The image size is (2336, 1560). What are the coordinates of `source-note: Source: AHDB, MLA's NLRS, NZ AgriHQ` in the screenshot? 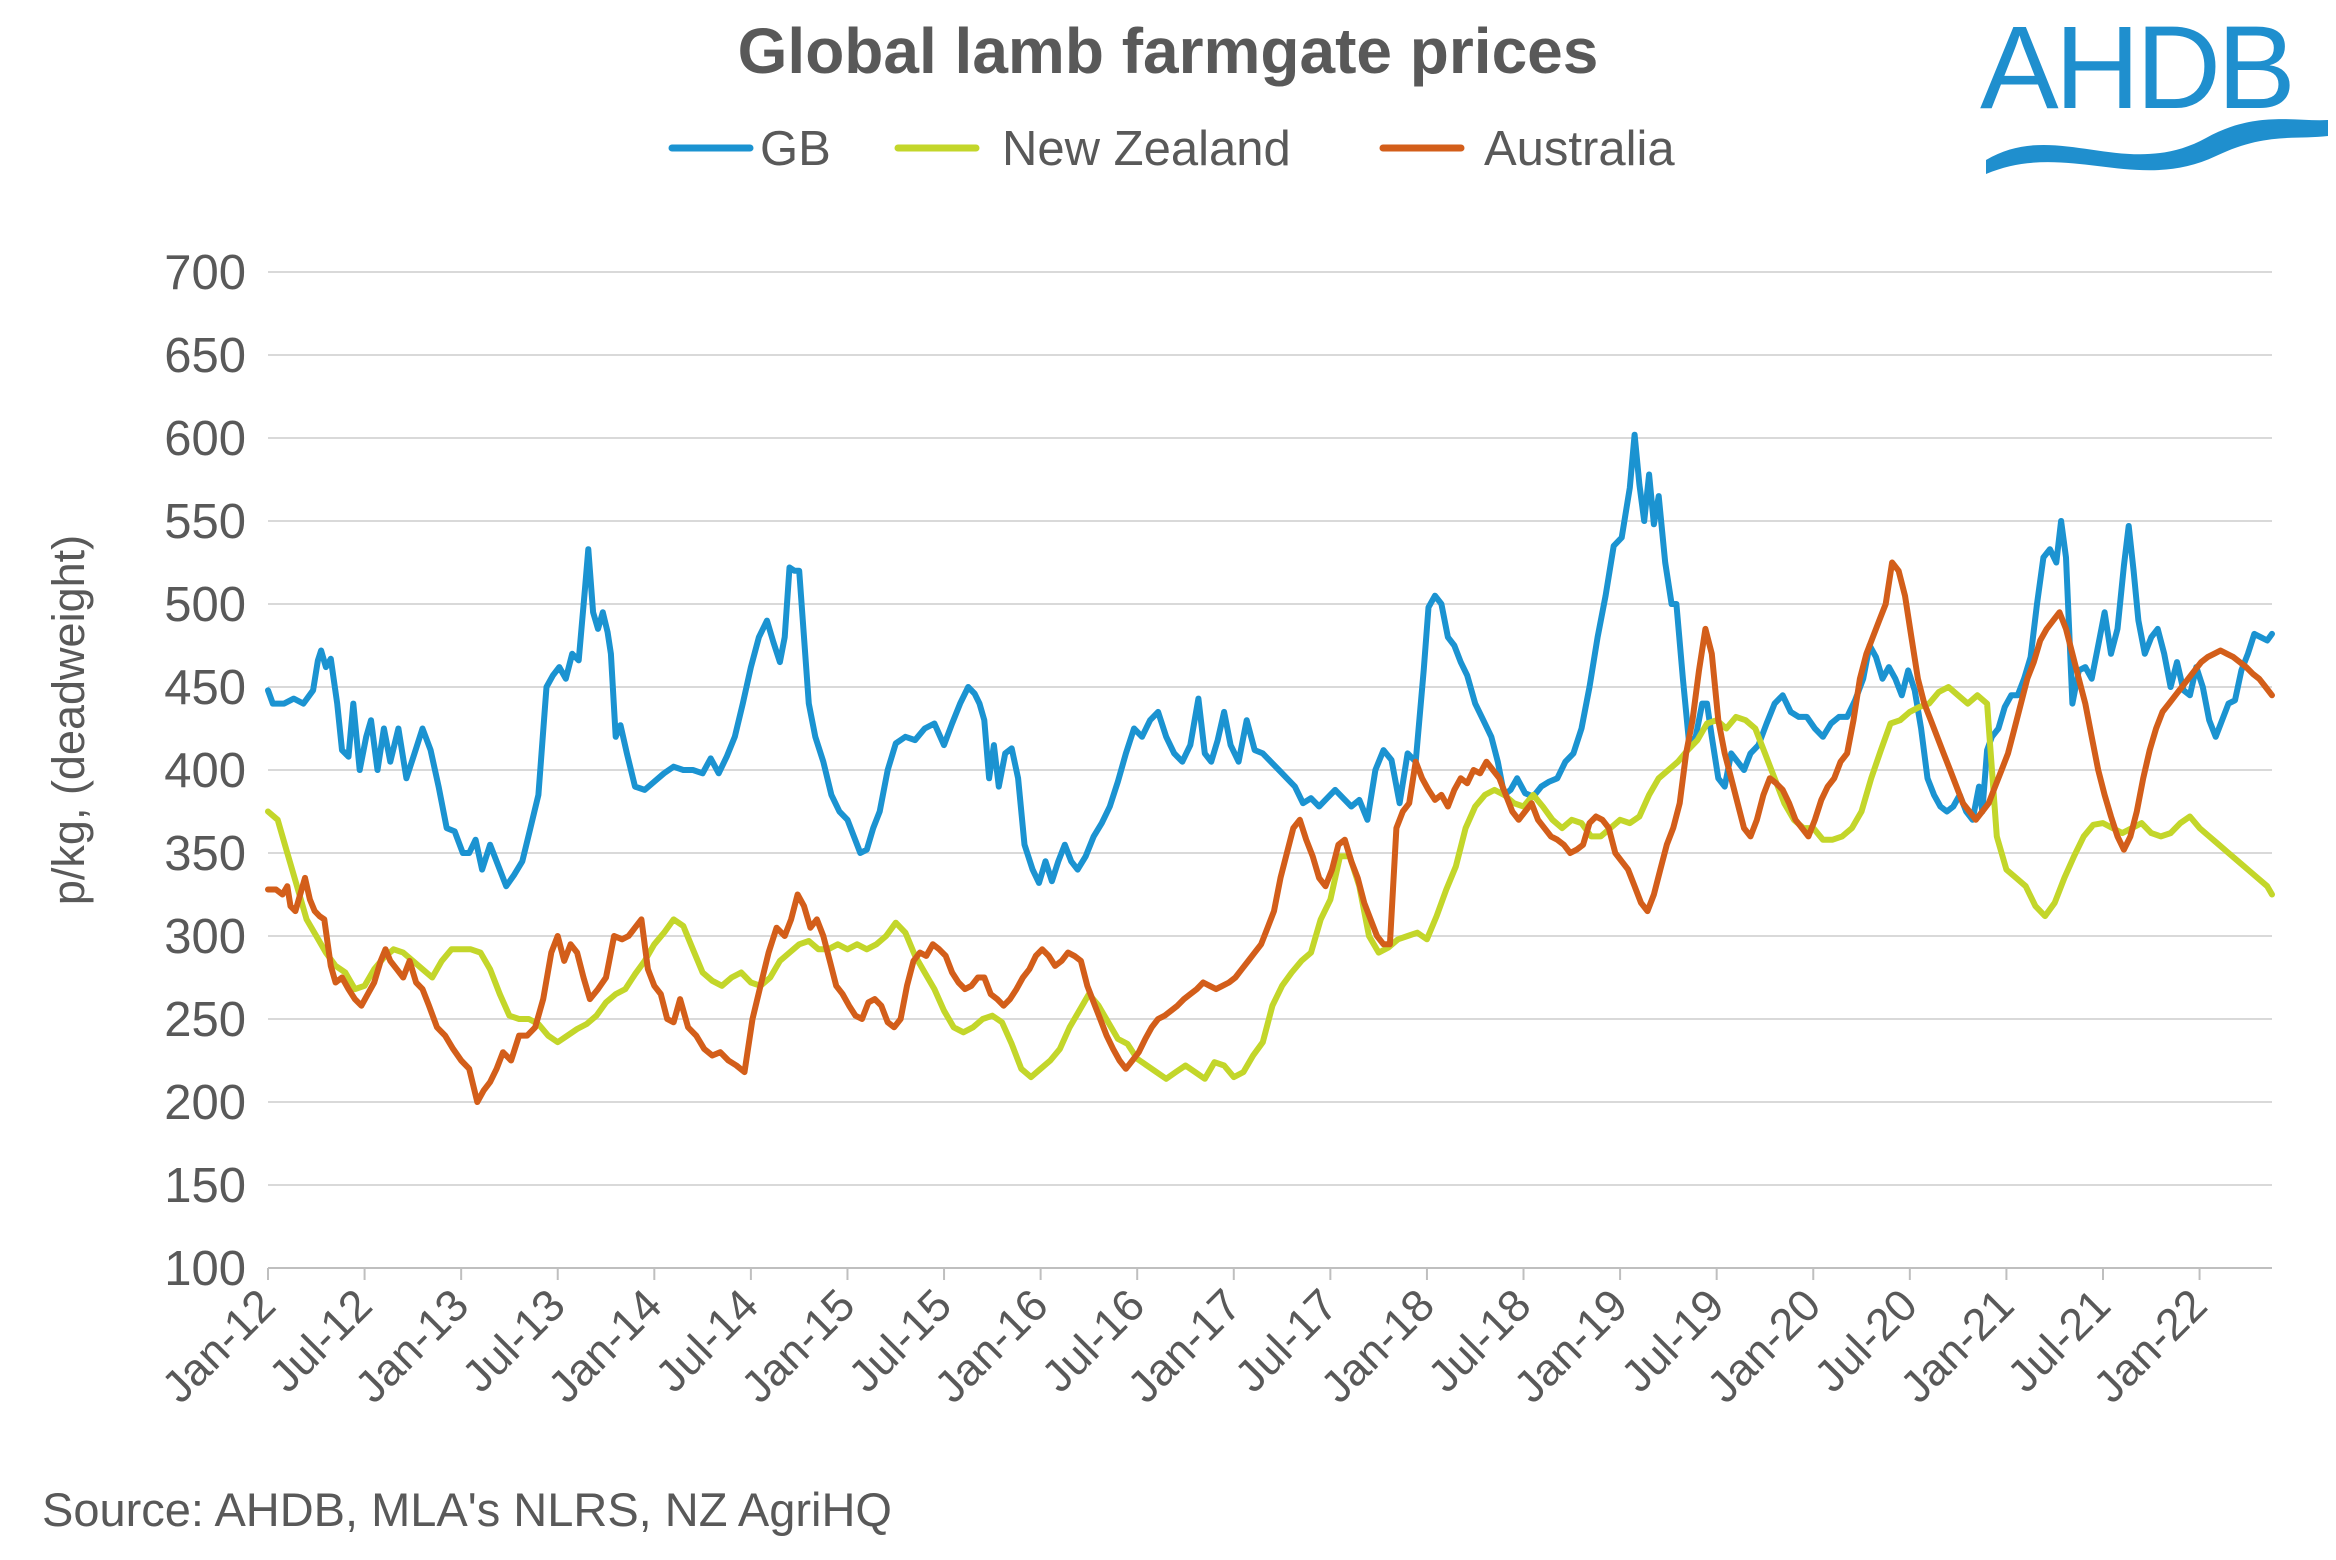 It's located at (467, 1509).